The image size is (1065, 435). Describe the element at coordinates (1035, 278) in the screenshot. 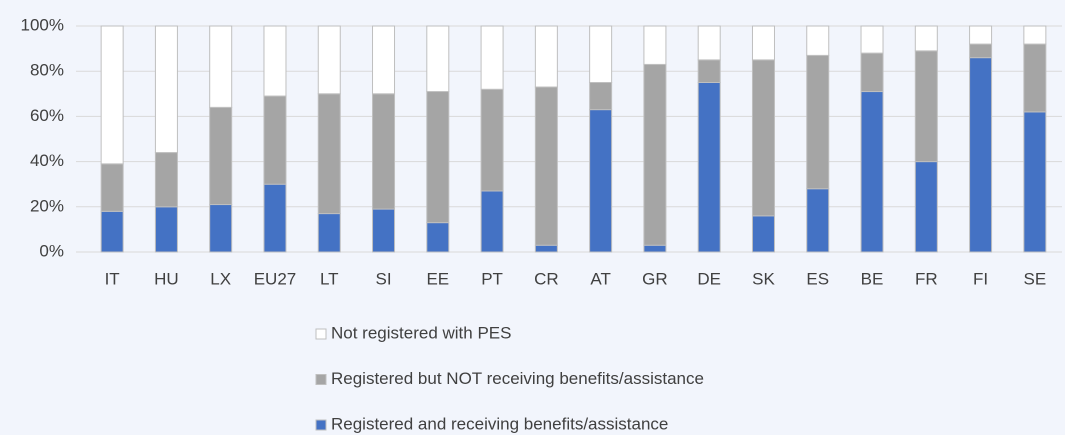

I see `x-tick-label: SE` at that location.